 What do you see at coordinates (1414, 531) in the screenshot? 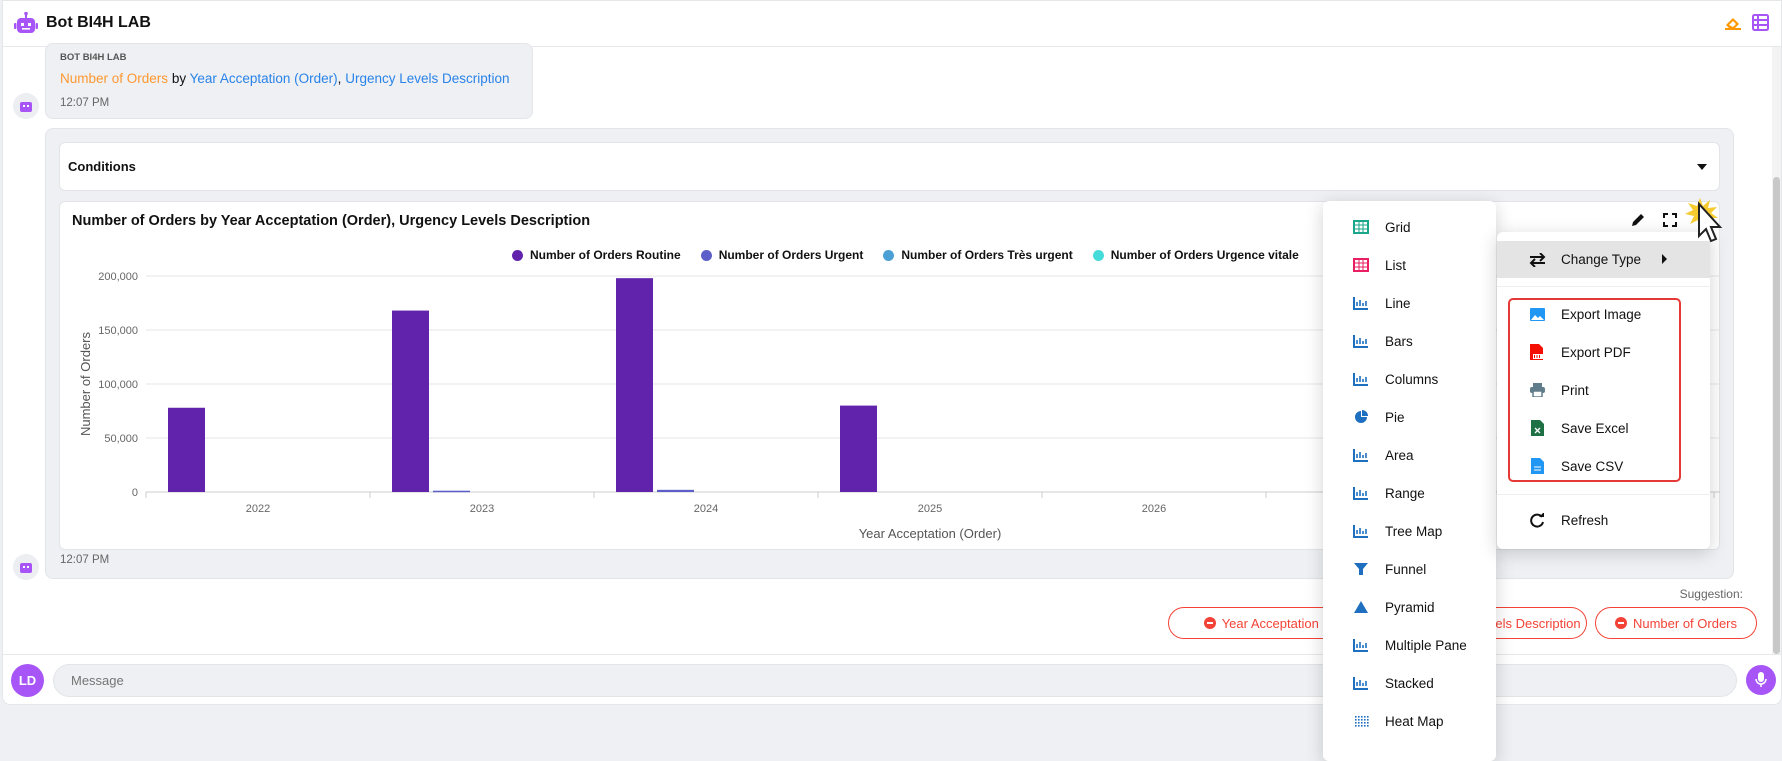
I see `menu-label: Tree Map` at bounding box center [1414, 531].